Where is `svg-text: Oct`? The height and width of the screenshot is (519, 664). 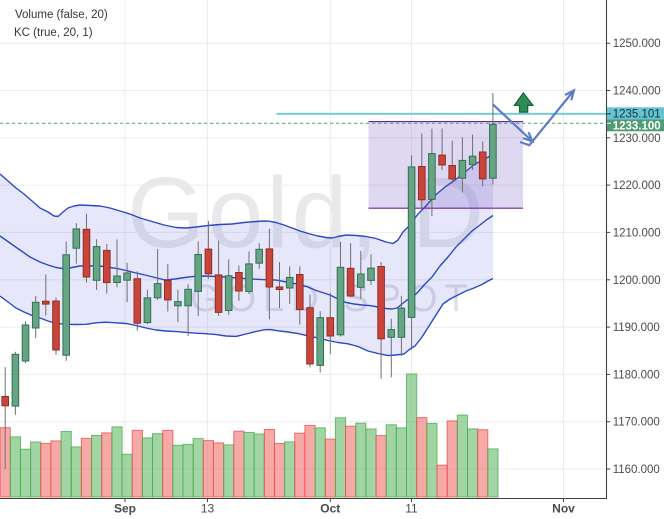
svg-text: Oct is located at coordinates (330, 509).